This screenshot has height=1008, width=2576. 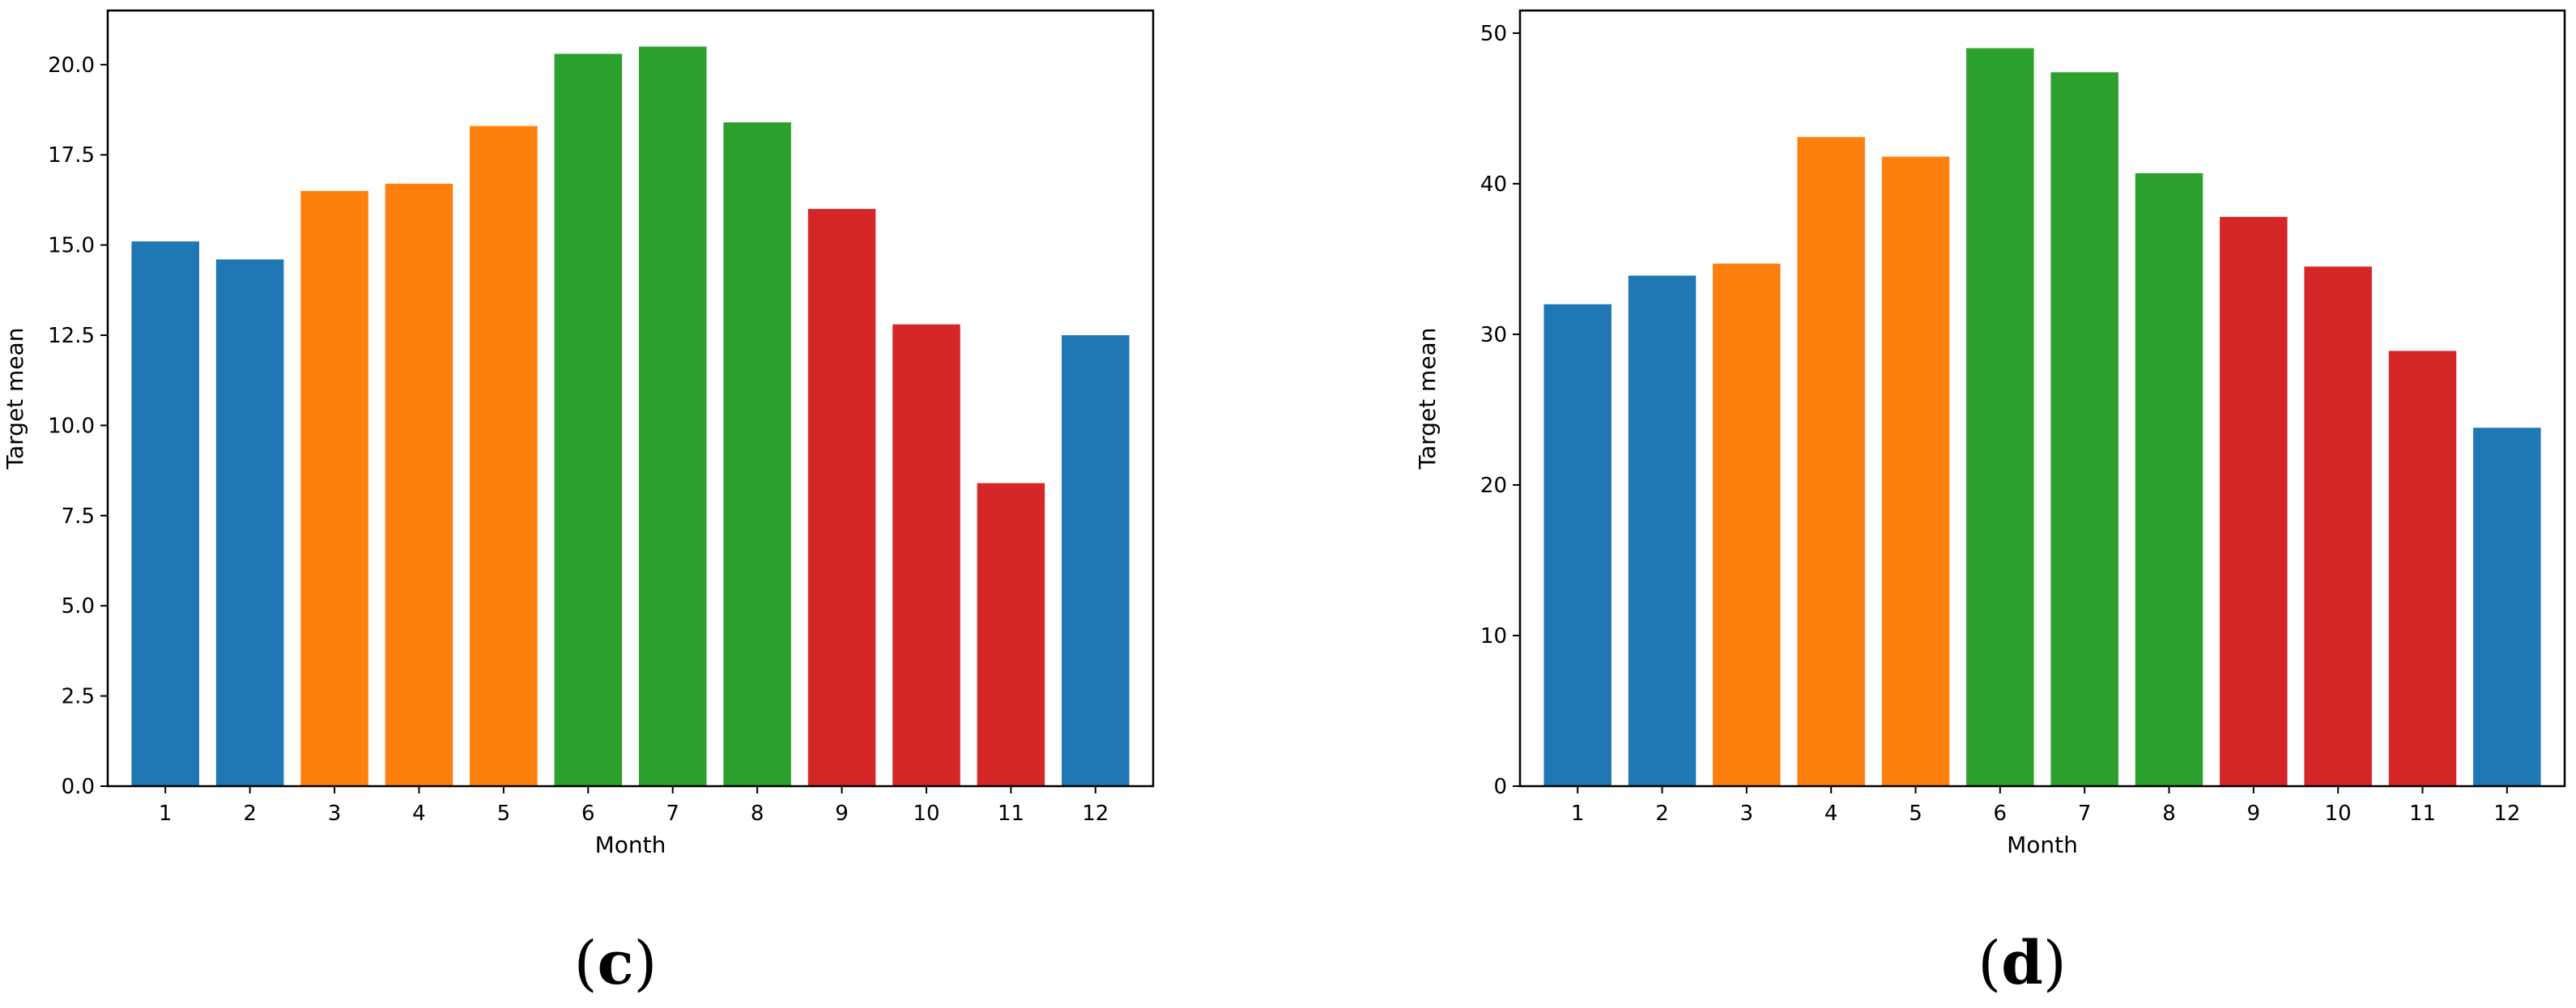 What do you see at coordinates (78, 787) in the screenshot?
I see `y-tick-label-0-panel-c: 0.0` at bounding box center [78, 787].